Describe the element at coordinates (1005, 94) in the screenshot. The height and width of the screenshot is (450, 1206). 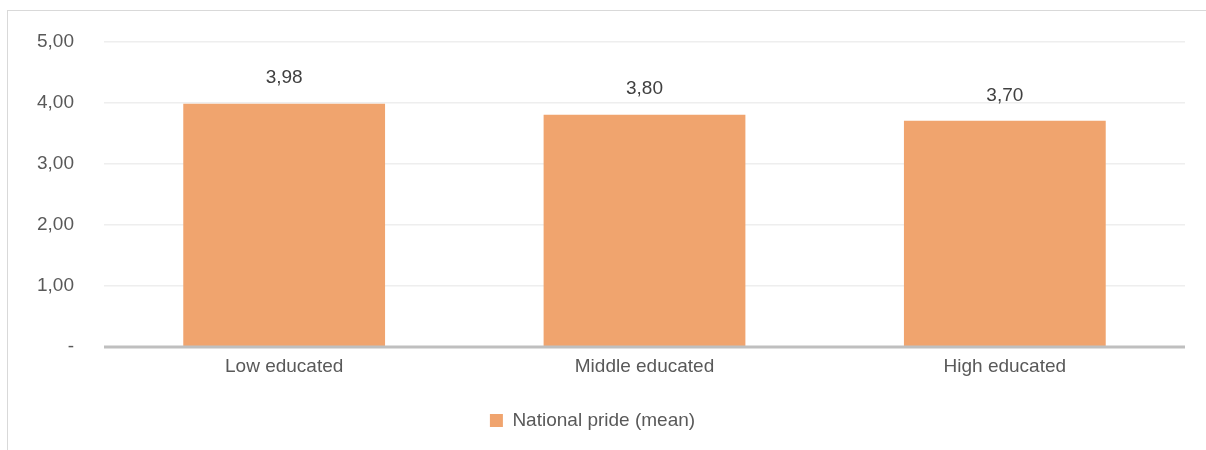
I see `data-label: 3,70` at that location.